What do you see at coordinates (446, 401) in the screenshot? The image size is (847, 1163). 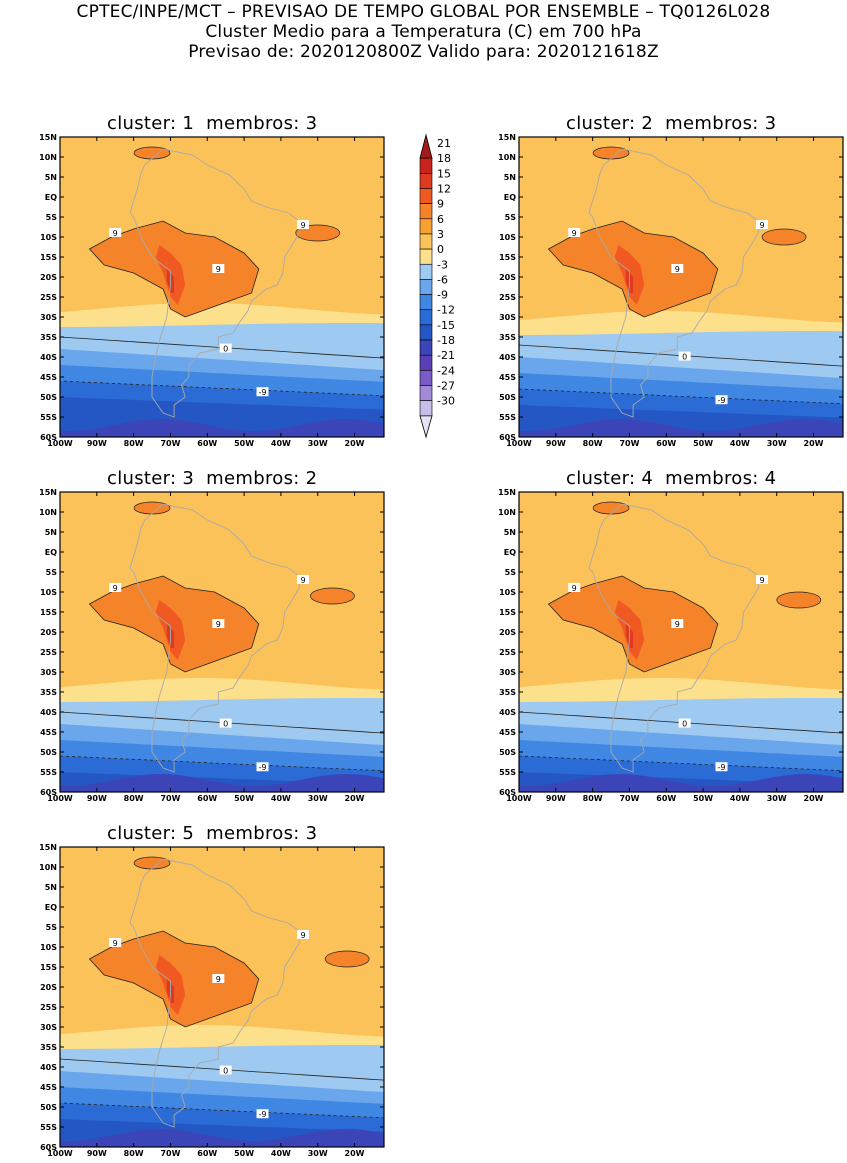 I see `colorbar-label: -30` at bounding box center [446, 401].